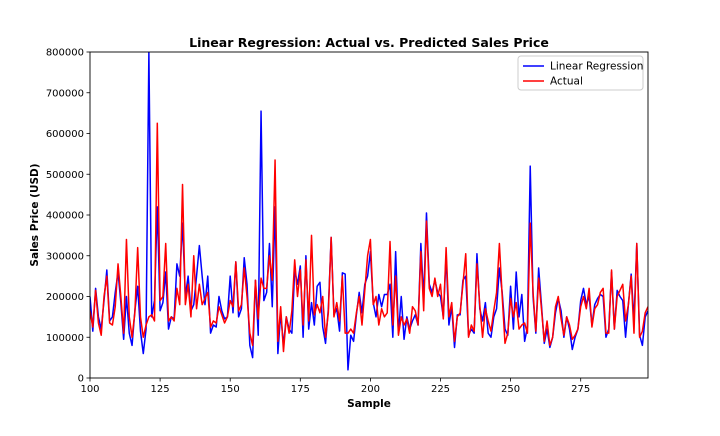 Image resolution: width=720 pixels, height=436 pixels. I want to click on legend-label-actual: Actual, so click(566, 82).